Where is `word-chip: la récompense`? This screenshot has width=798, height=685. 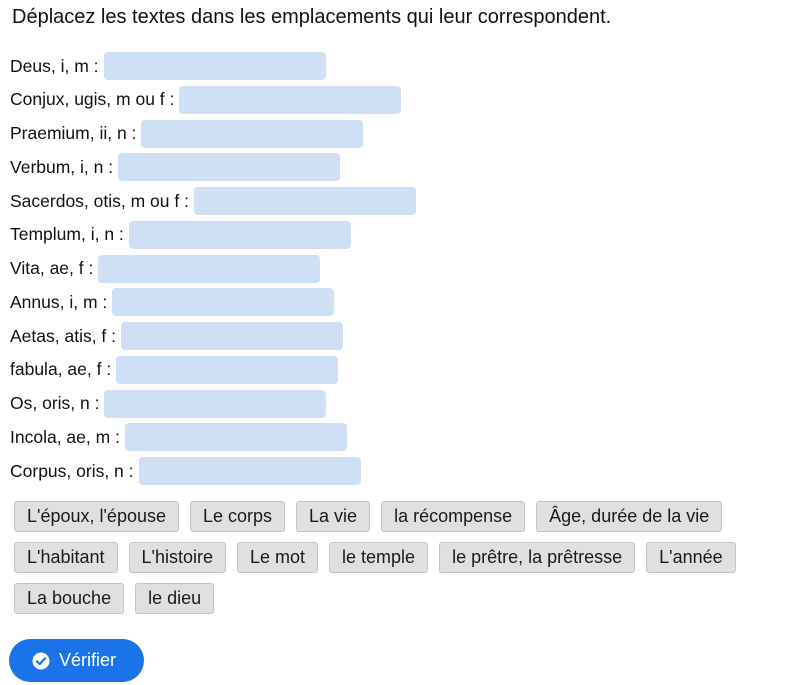 word-chip: la récompense is located at coordinates (453, 516).